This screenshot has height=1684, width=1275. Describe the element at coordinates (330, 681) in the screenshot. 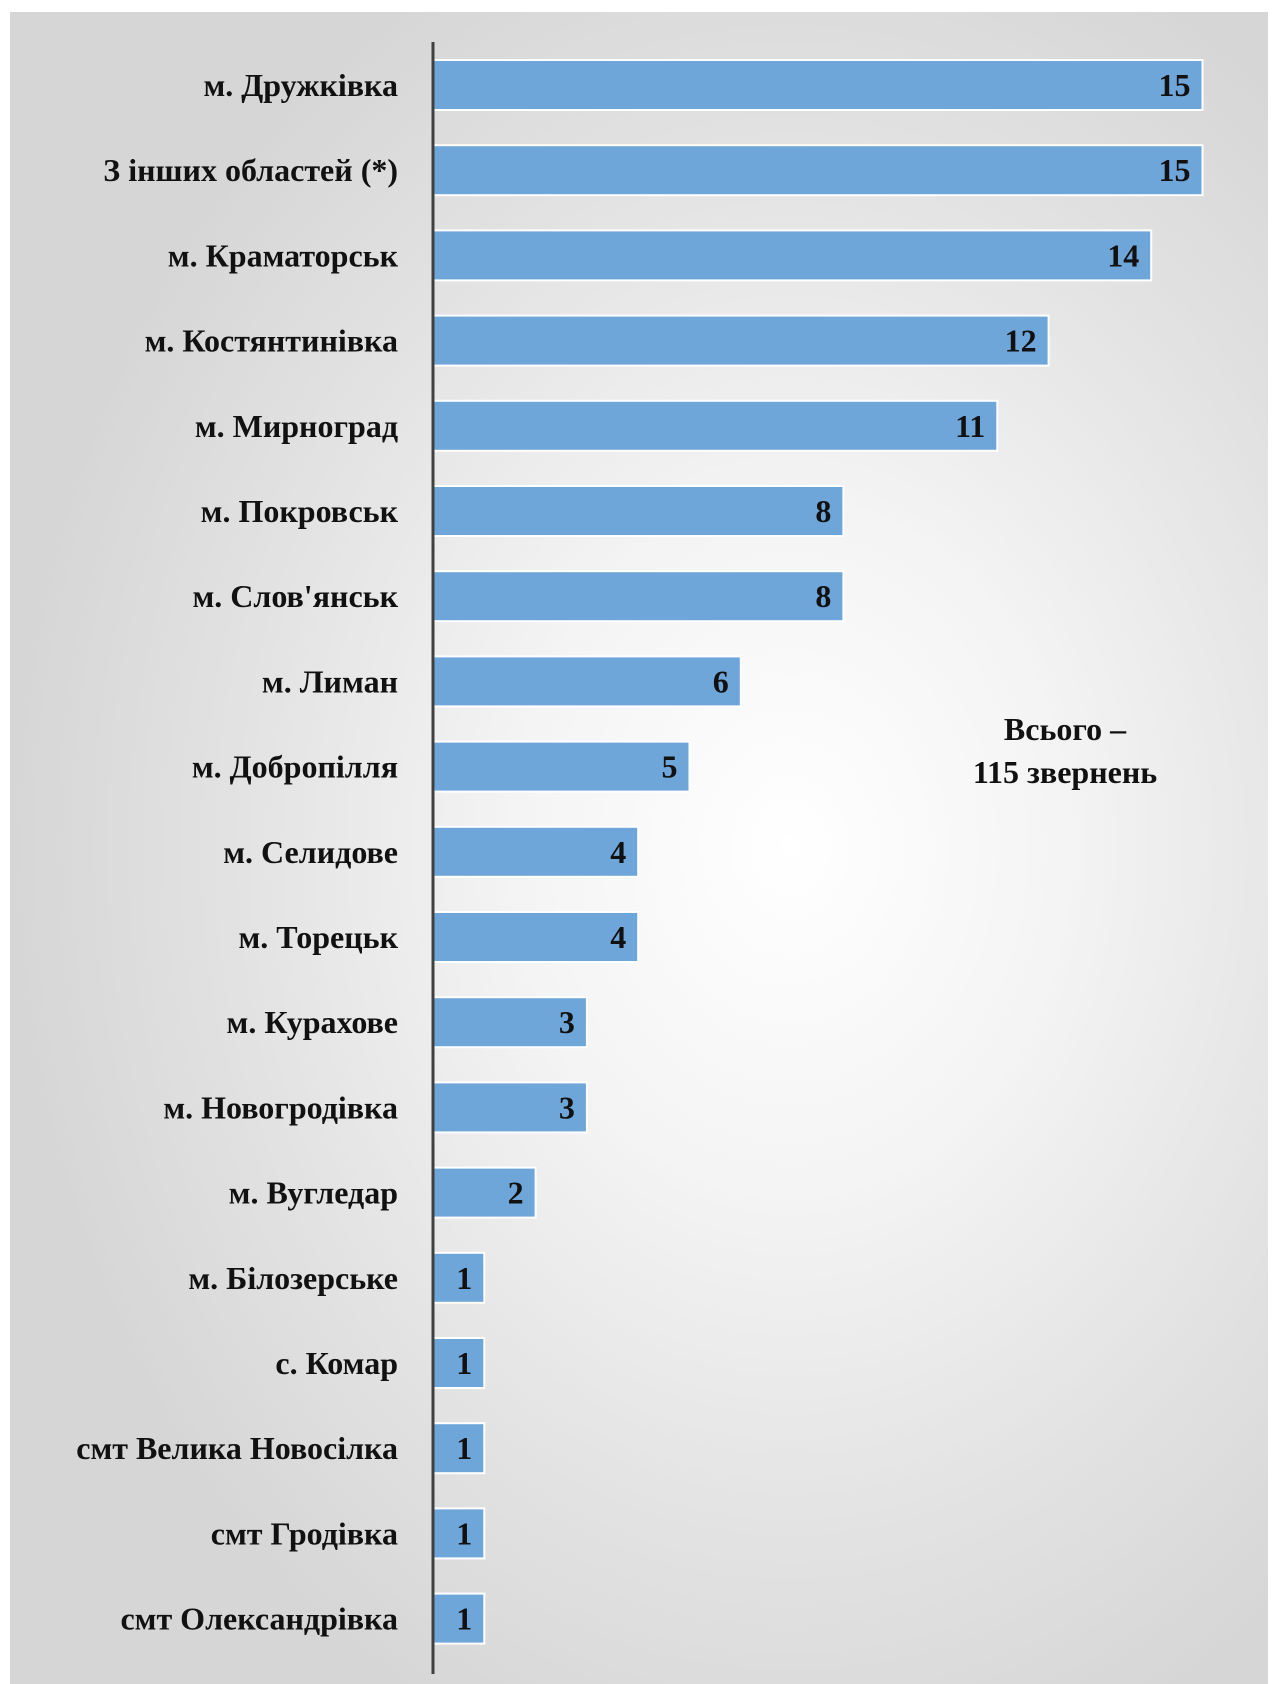

I see `category-label: м. Лиман` at that location.